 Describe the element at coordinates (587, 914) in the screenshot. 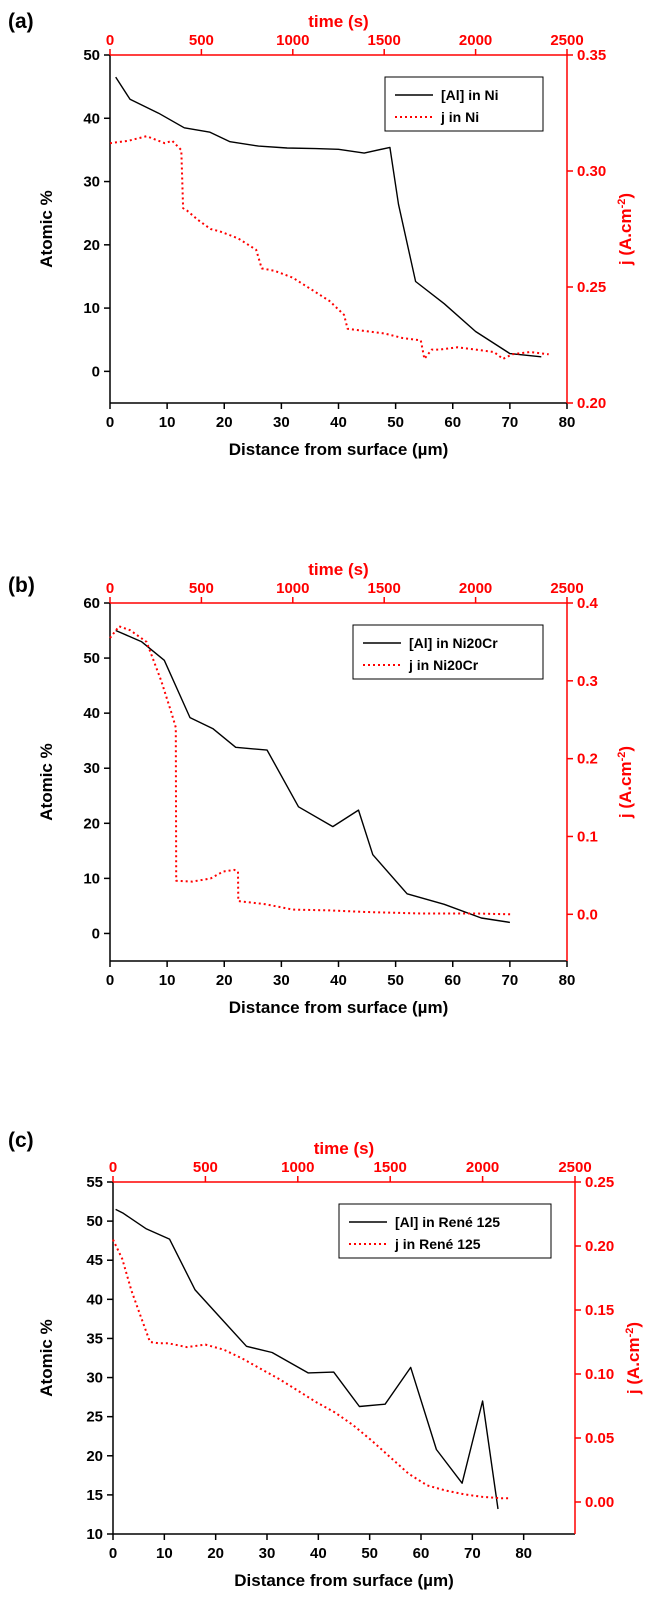

I see `y2-tick-label: 0.0` at that location.